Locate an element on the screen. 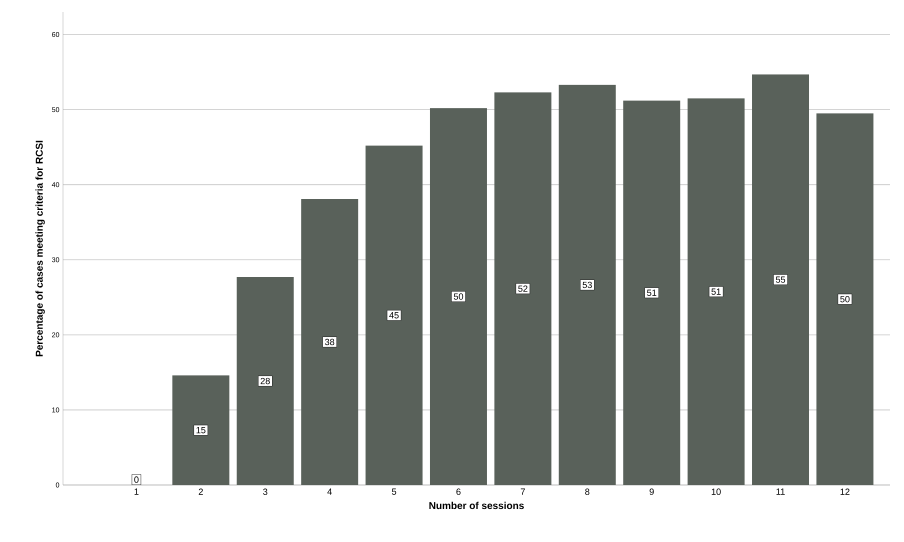 This screenshot has width=904, height=542. x-tick-label: 10 is located at coordinates (716, 491).